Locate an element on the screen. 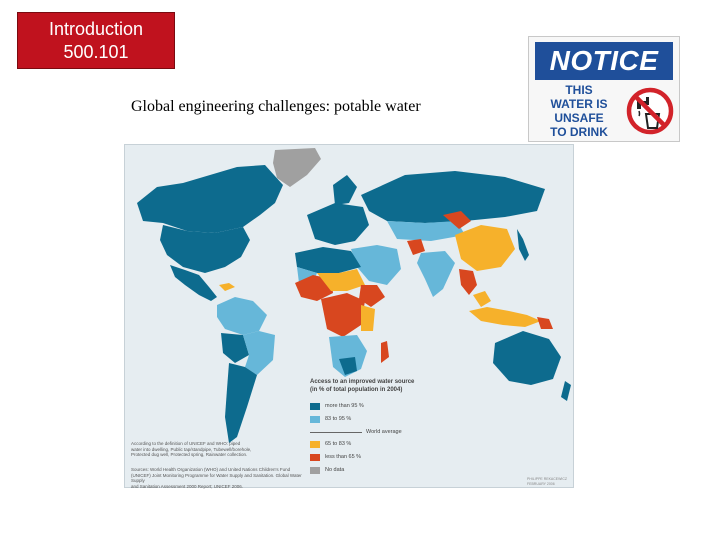  legend-item: more than 95 % is located at coordinates (337, 406).